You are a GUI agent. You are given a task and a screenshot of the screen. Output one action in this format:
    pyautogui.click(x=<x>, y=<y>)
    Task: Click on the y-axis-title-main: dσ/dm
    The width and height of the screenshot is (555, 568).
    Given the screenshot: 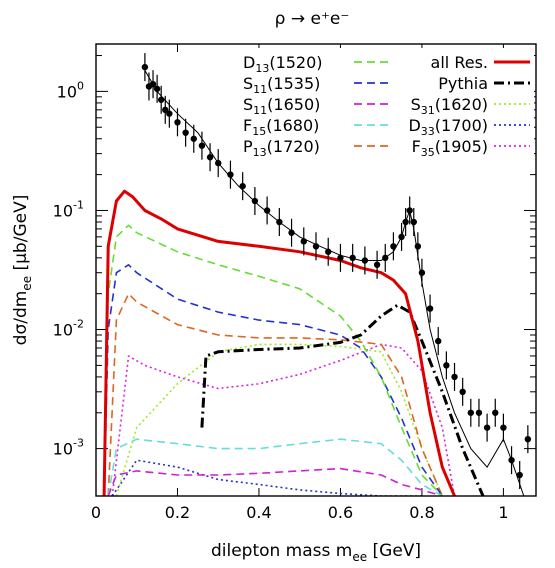 What is the action you would take?
    pyautogui.click(x=21, y=318)
    